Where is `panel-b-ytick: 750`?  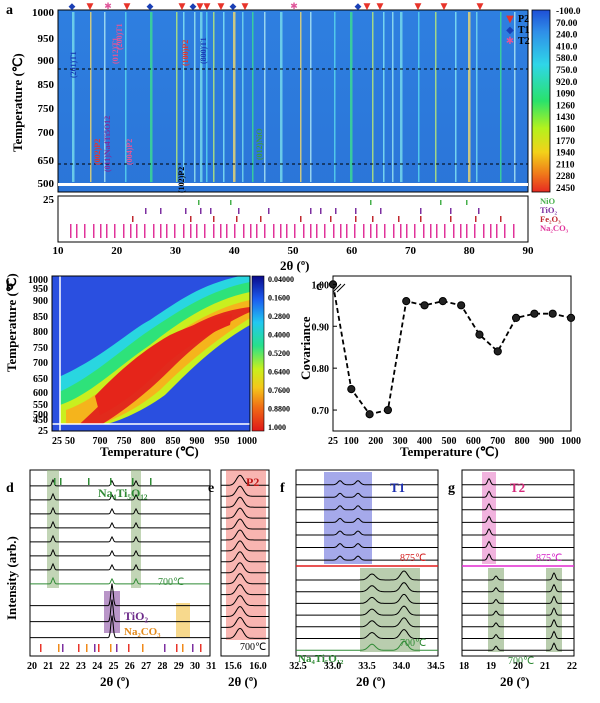 panel-b-ytick: 750 is located at coordinates (40, 348).